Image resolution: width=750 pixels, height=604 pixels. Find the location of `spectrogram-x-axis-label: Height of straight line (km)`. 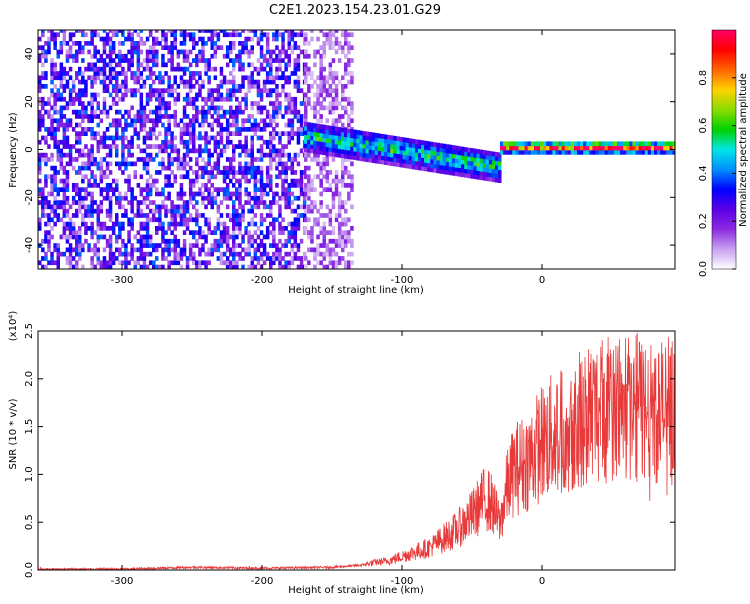

spectrogram-x-axis-label: Height of straight line (km) is located at coordinates (356, 290).